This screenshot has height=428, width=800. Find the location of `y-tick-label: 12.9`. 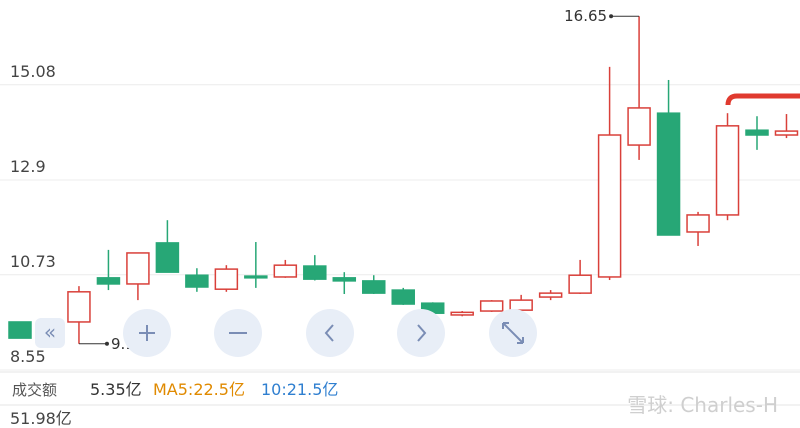

y-tick-label: 12.9 is located at coordinates (28, 166).